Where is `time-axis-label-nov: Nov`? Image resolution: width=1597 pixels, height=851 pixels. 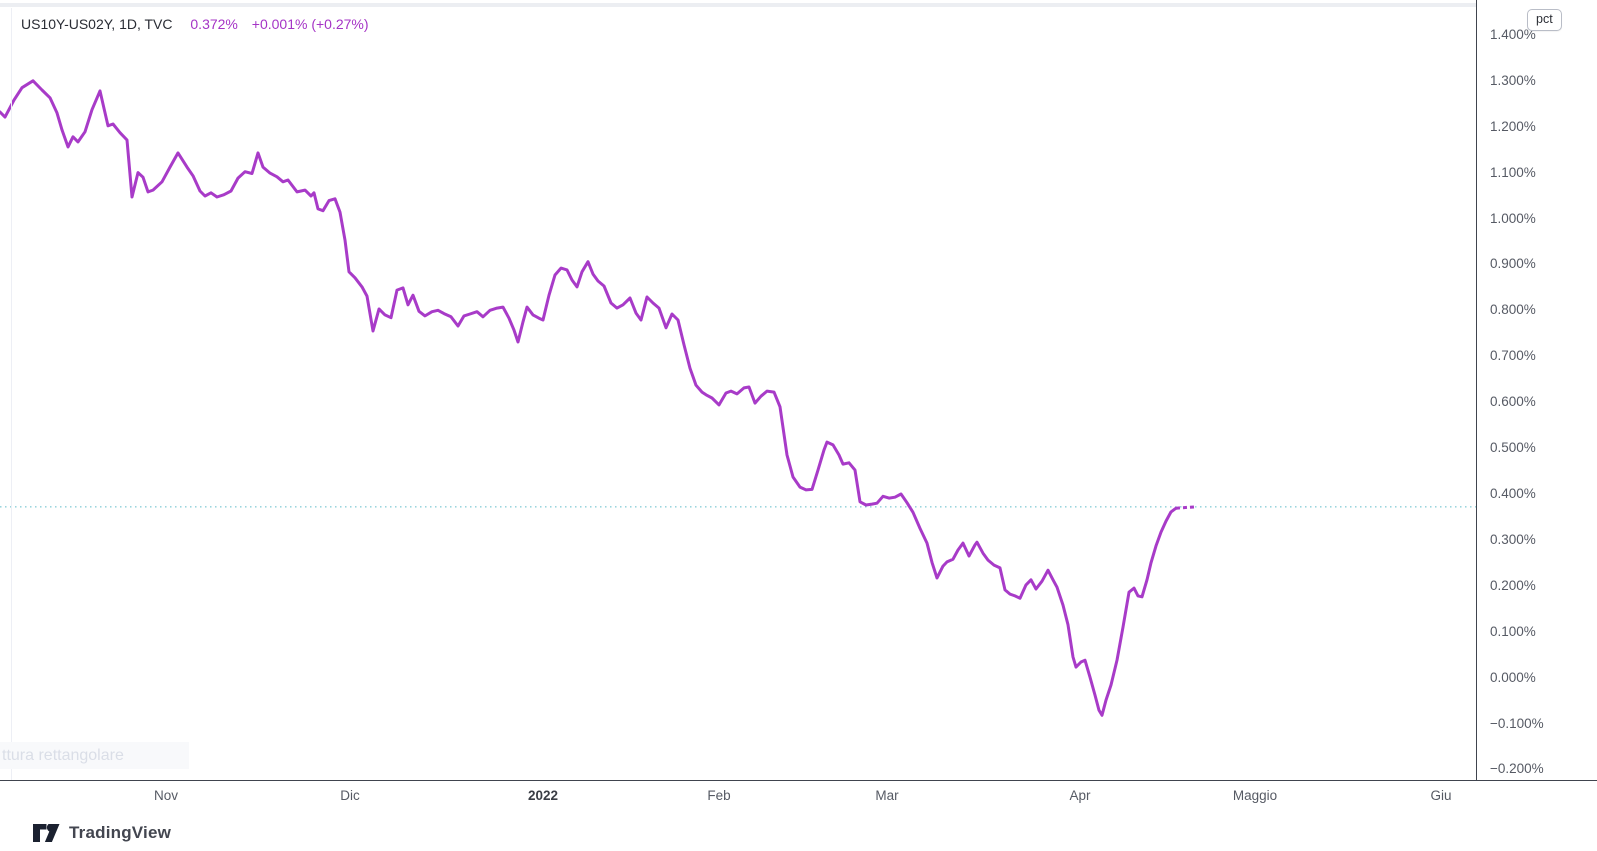
time-axis-label-nov: Nov is located at coordinates (165, 795).